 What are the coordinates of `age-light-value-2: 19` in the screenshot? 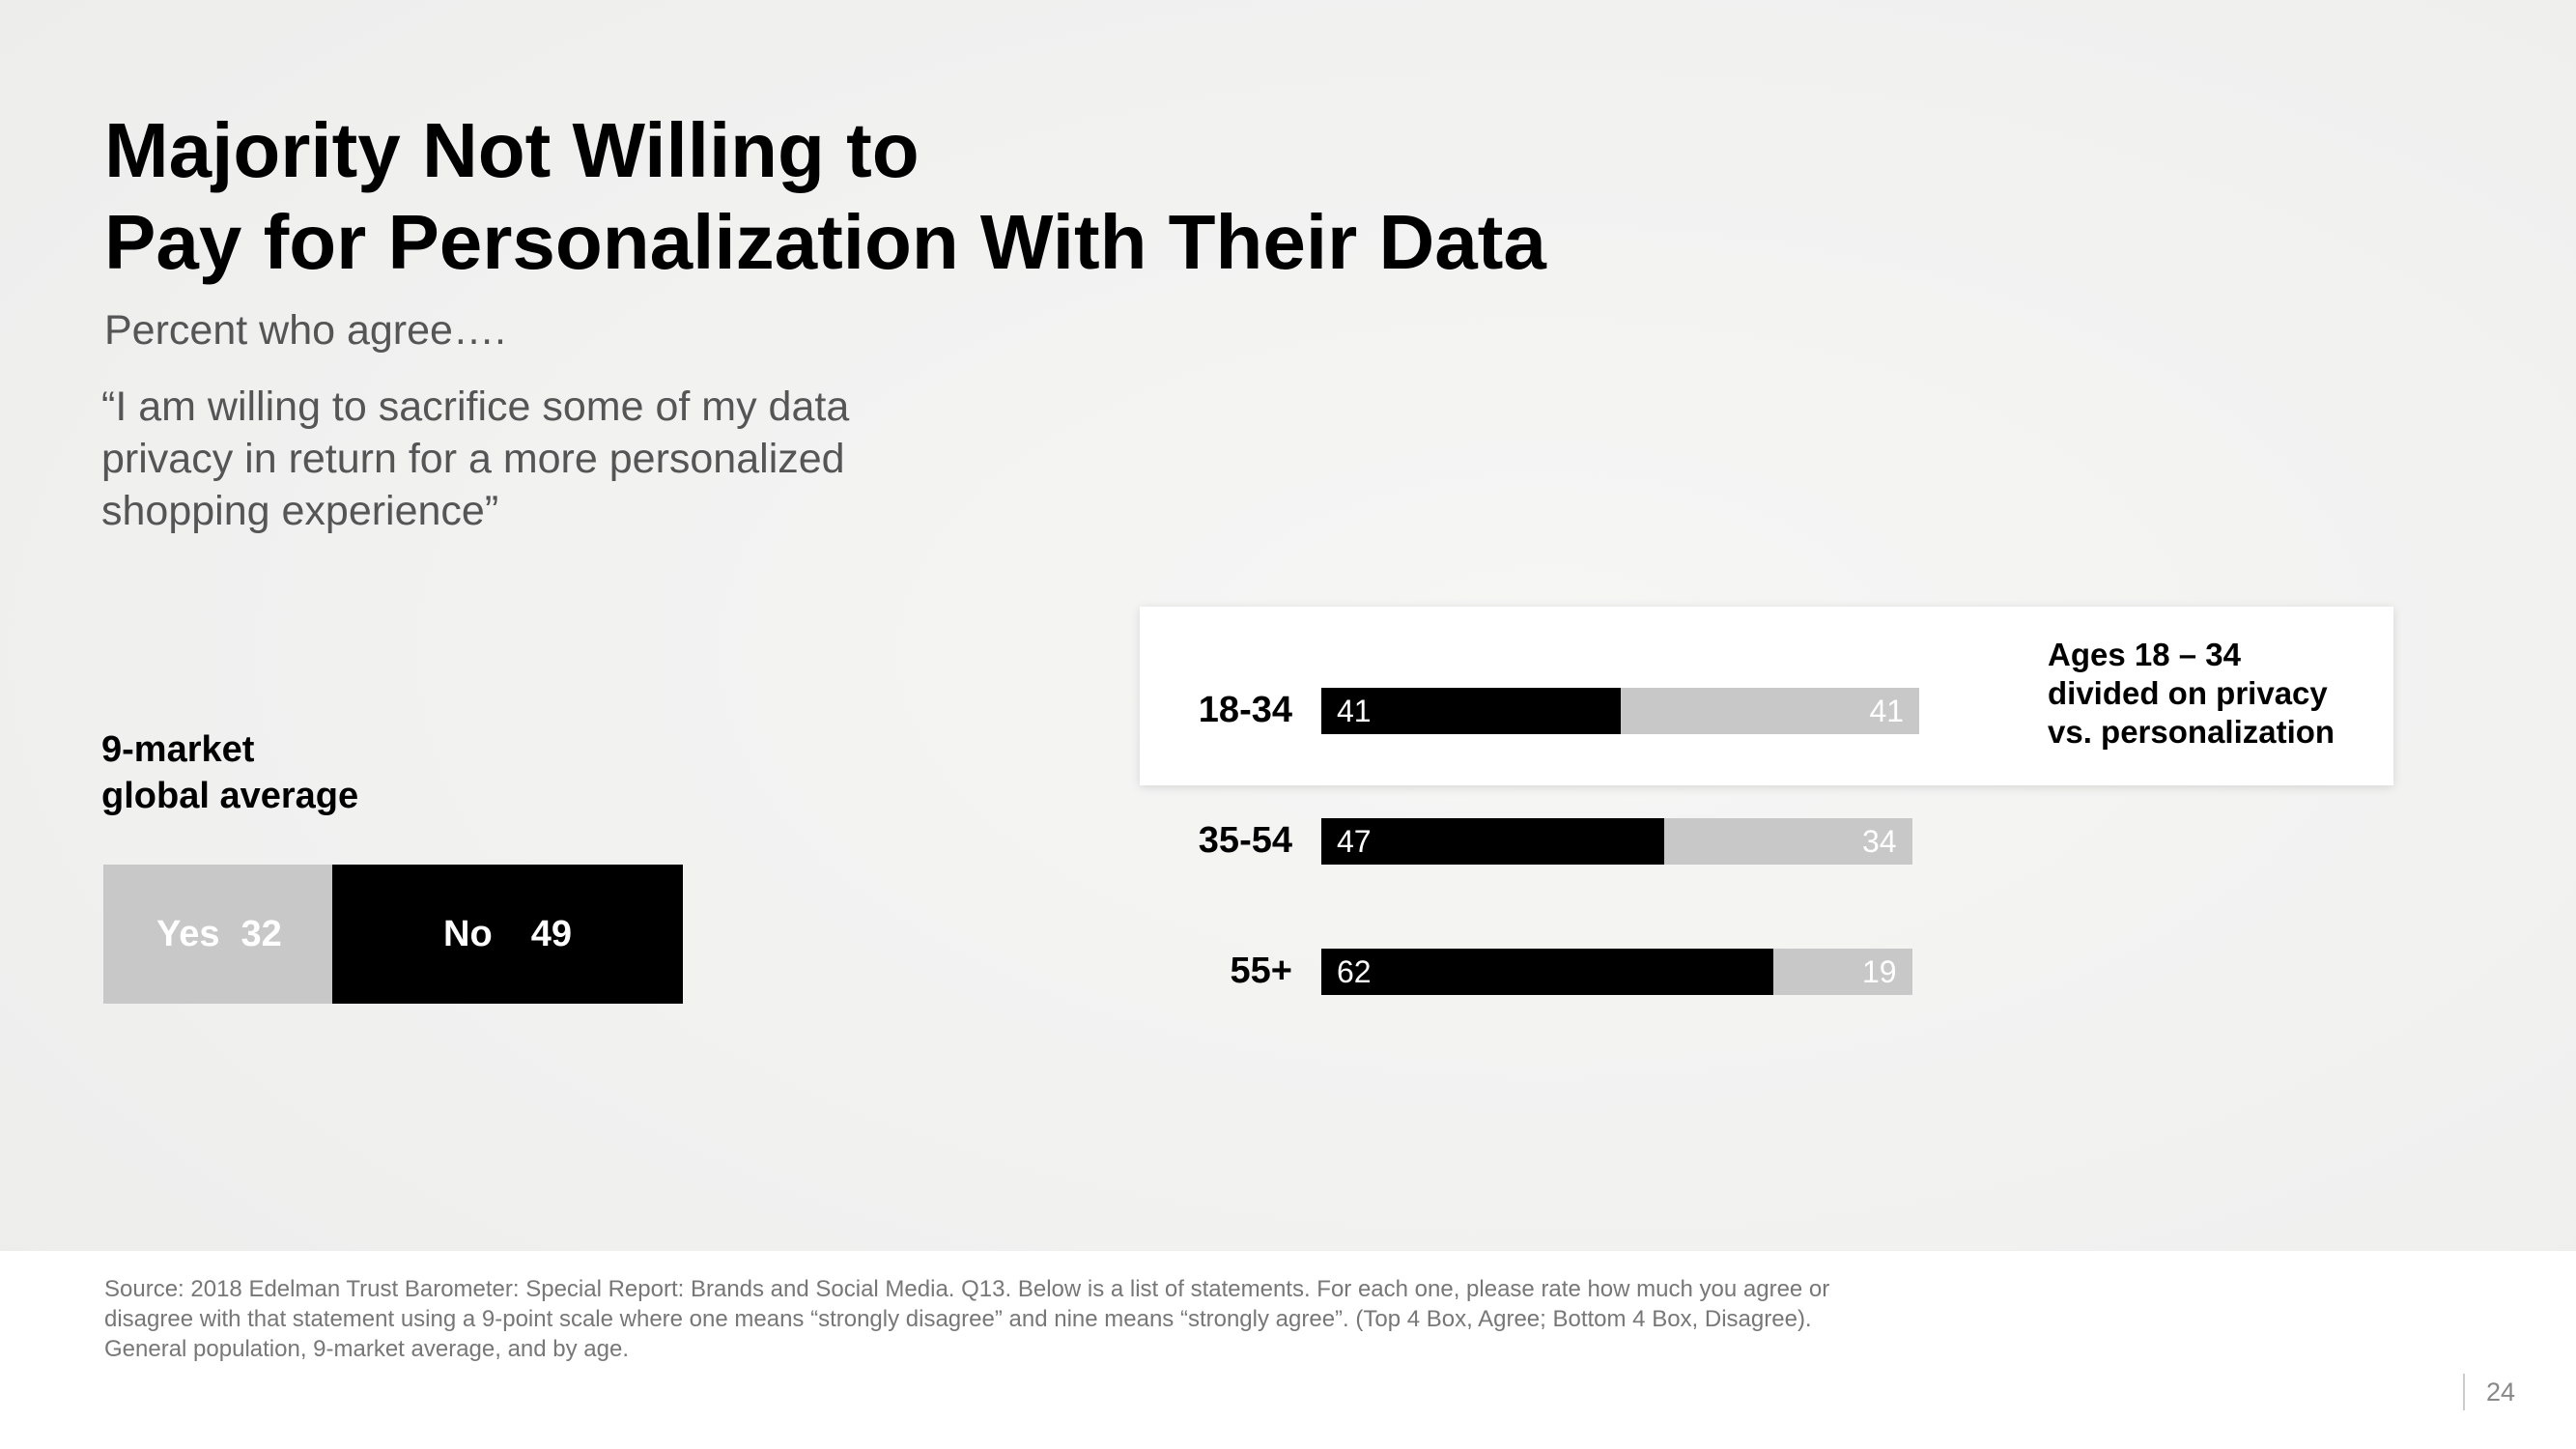 It's located at (1879, 971).